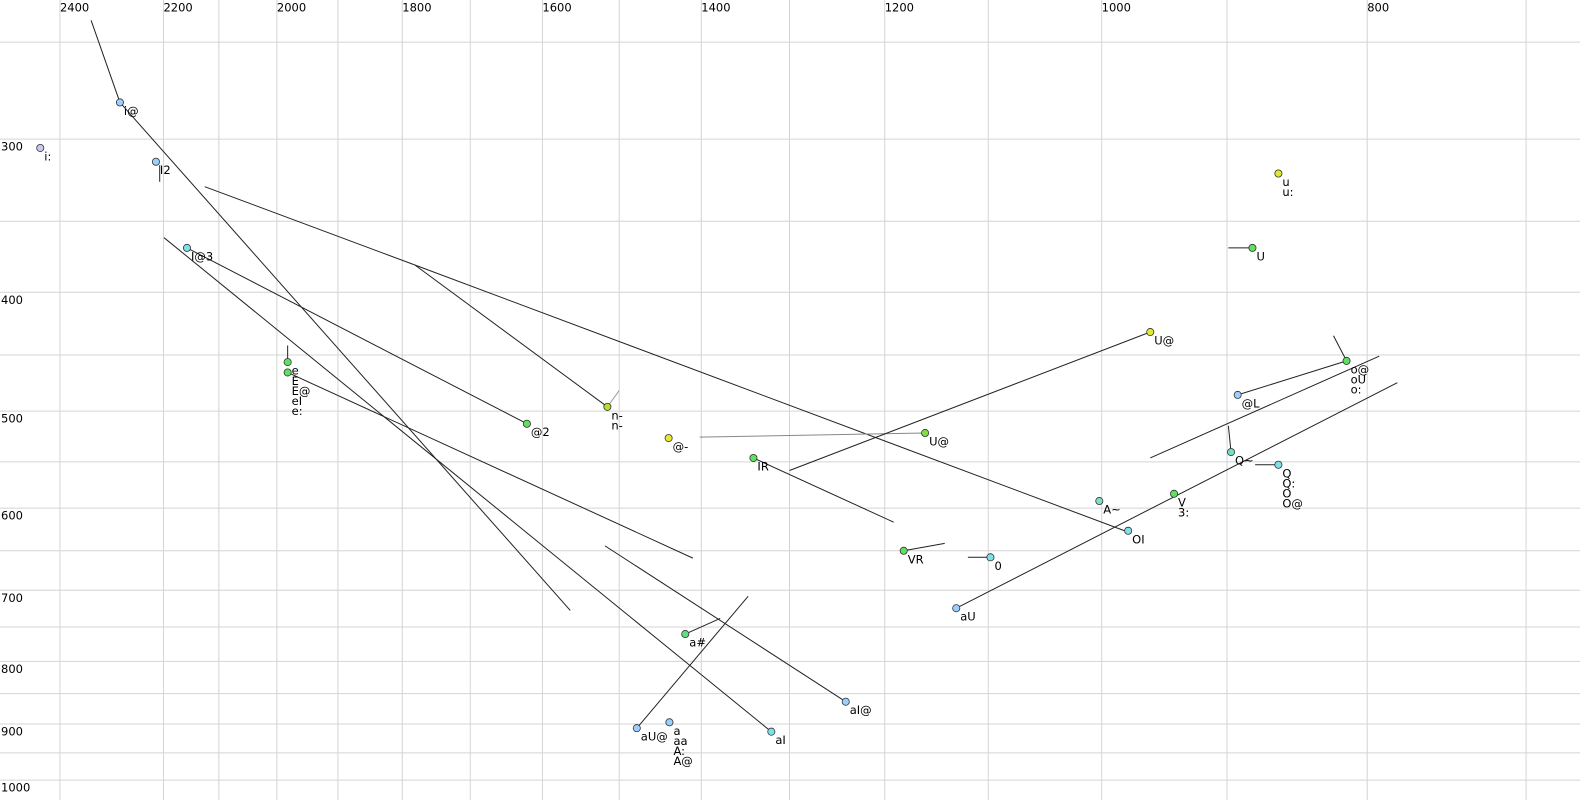 The width and height of the screenshot is (1580, 800). Describe the element at coordinates (1360, 369) in the screenshot. I see `vowel-label: o@` at that location.